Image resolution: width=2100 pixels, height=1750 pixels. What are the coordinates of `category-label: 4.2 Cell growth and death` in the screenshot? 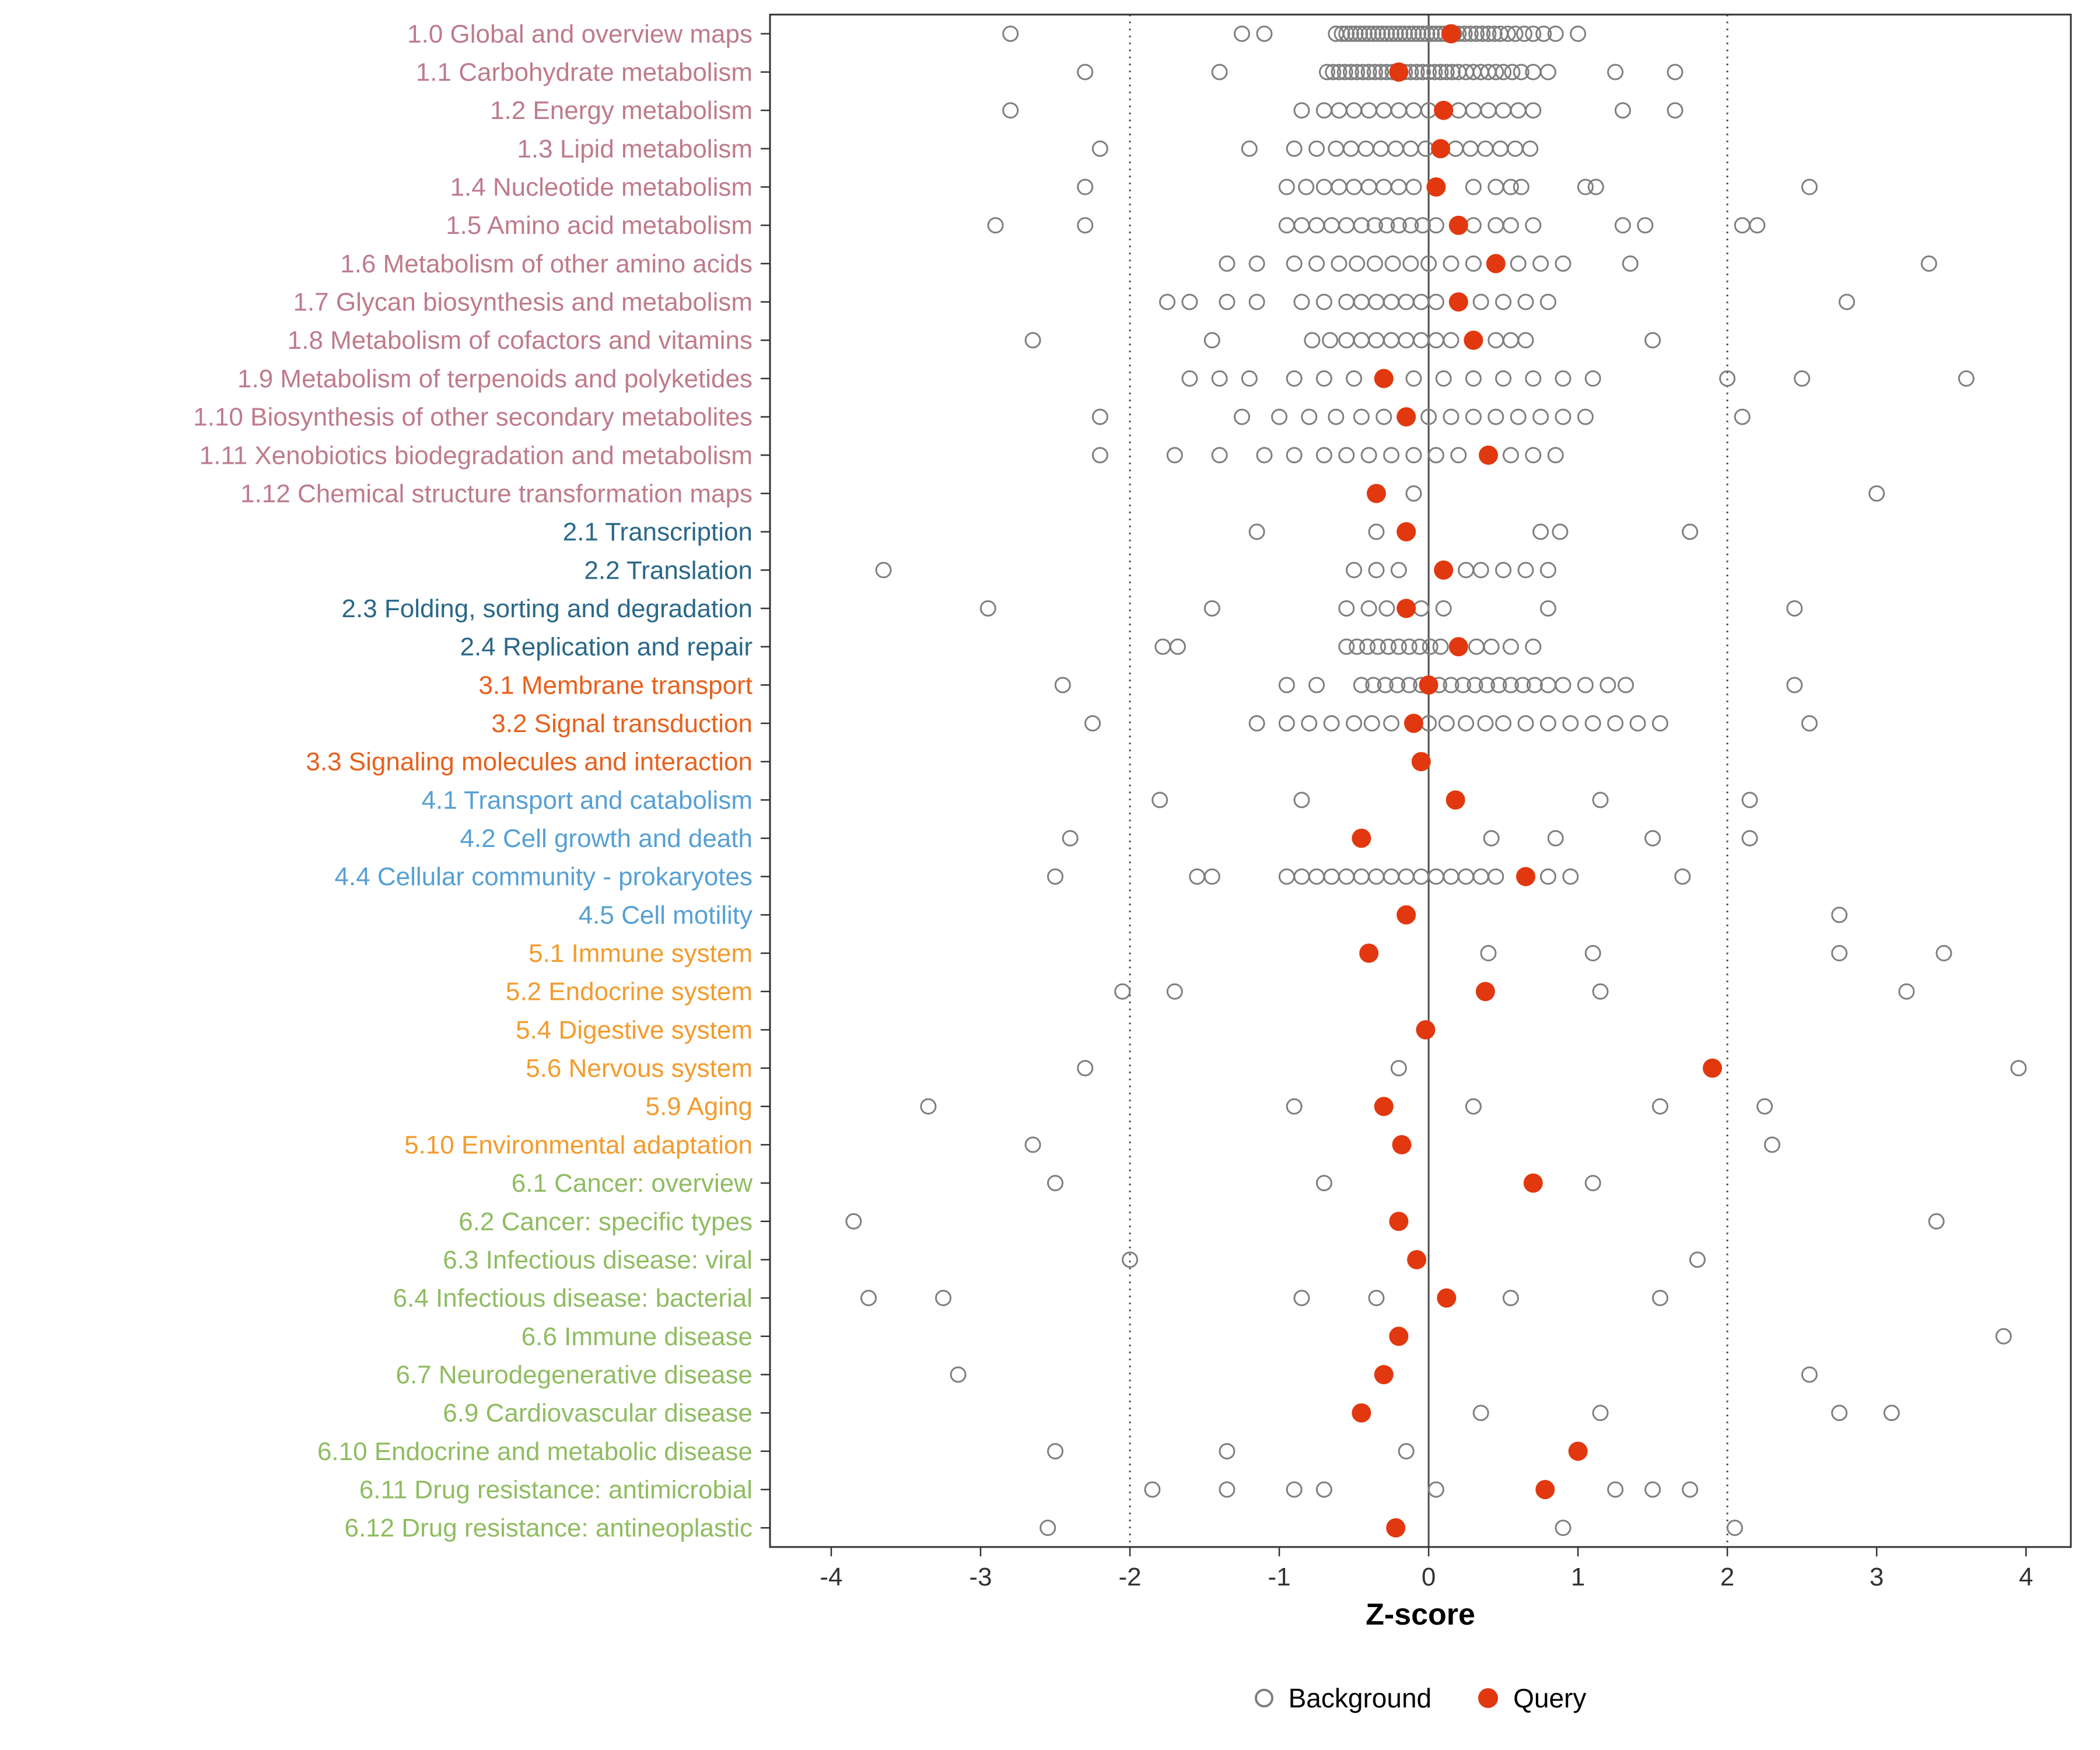 It's located at (606, 838).